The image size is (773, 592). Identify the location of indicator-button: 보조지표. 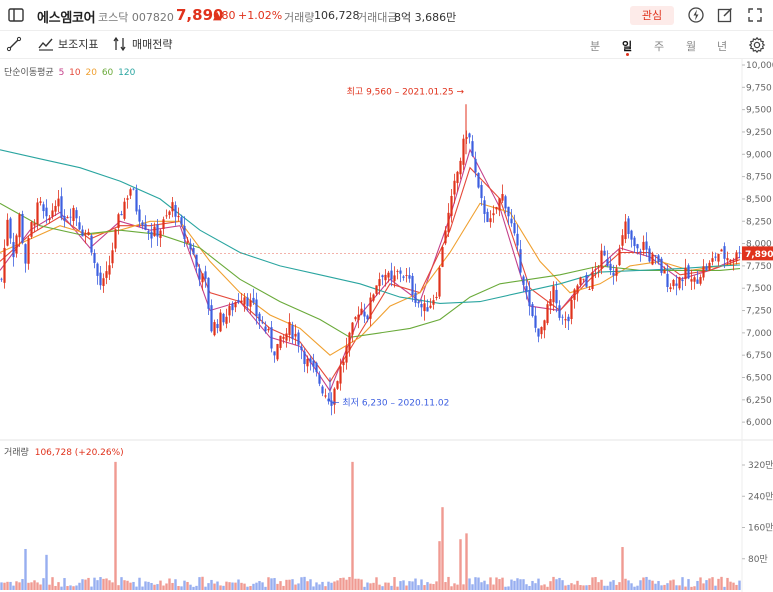
(68, 44).